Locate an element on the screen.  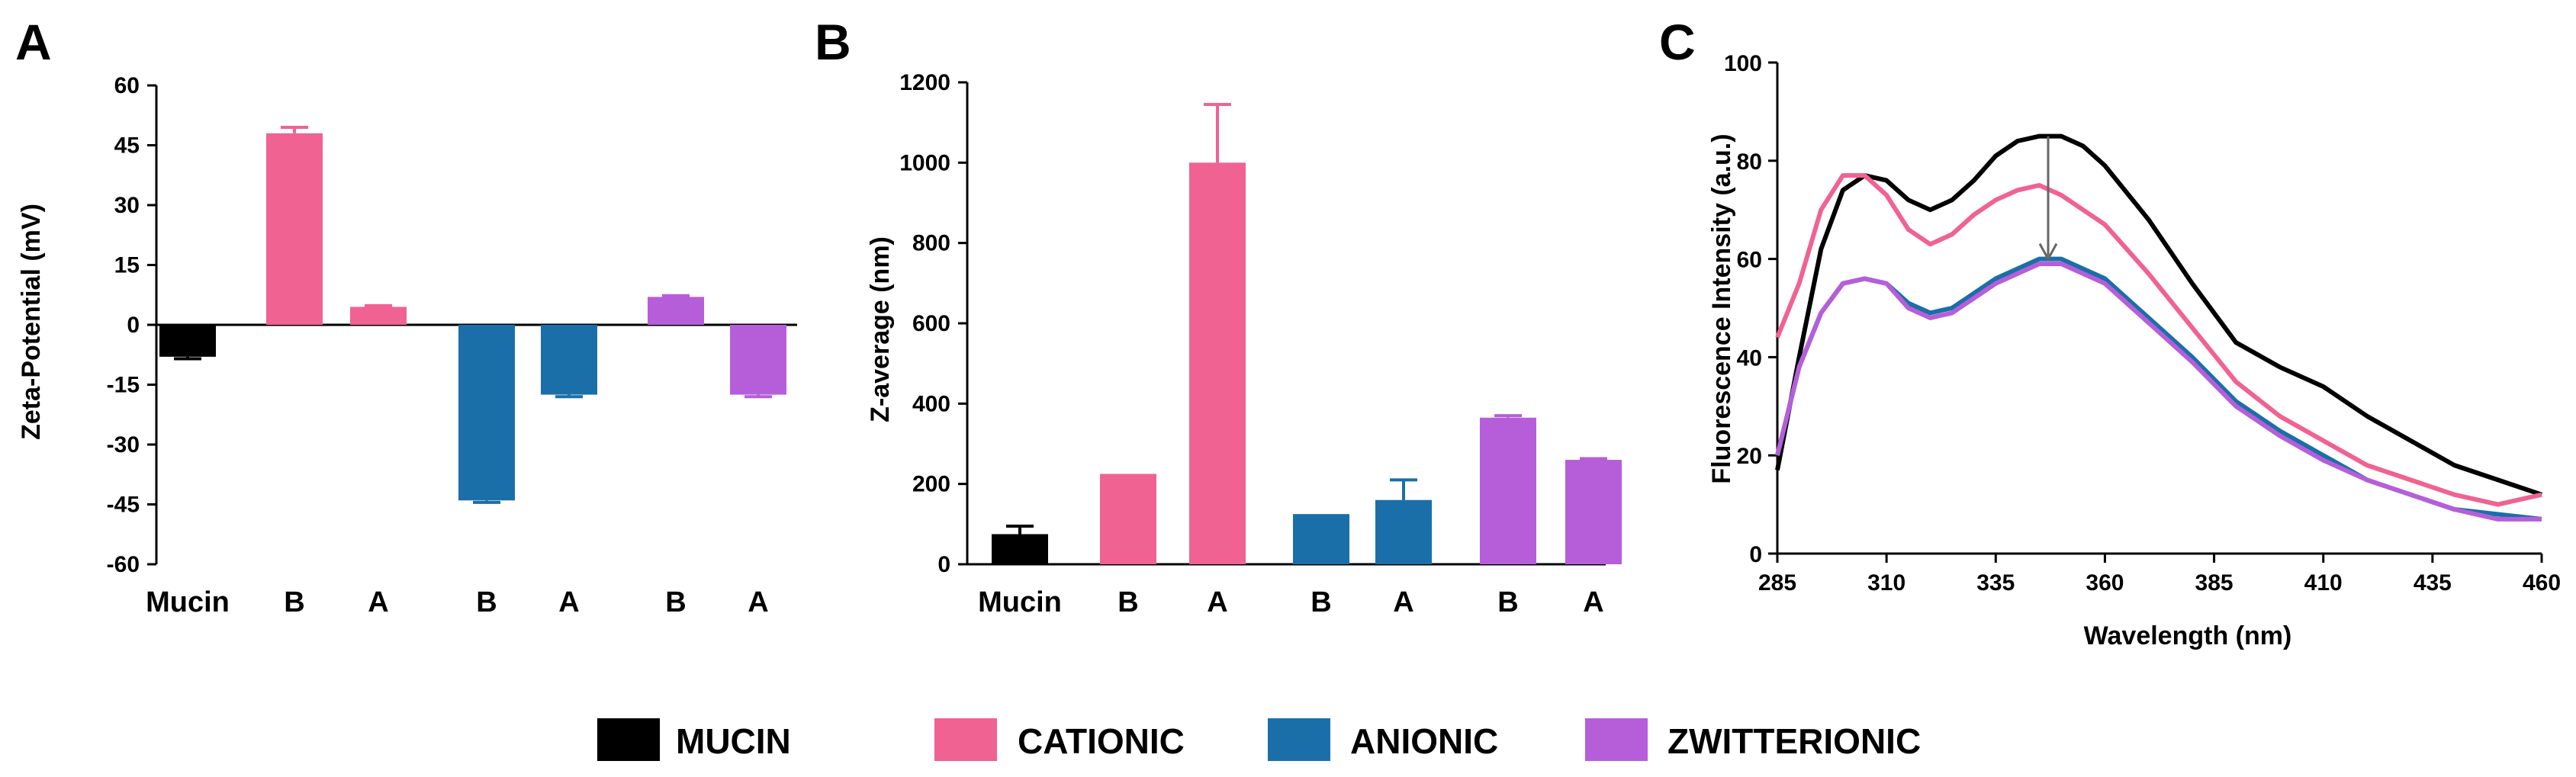
legend-label-mucin: MUCIN is located at coordinates (733, 741).